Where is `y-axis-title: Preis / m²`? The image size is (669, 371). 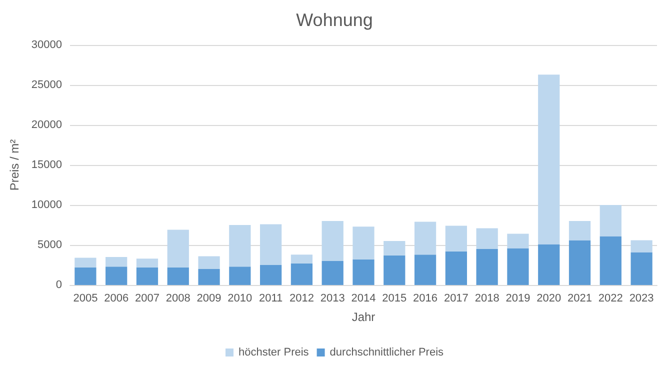
y-axis-title: Preis / m² is located at coordinates (15, 165).